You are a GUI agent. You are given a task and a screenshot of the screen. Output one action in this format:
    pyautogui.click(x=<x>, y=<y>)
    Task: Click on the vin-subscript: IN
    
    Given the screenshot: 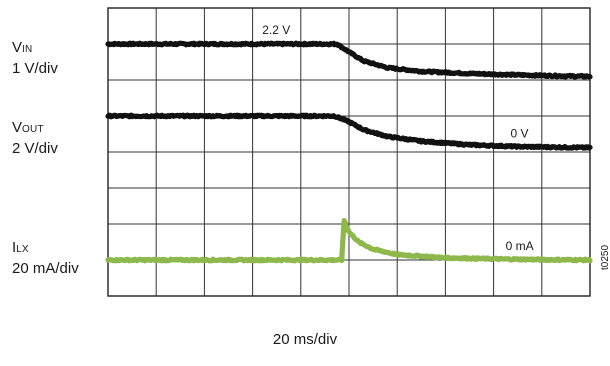 What is the action you would take?
    pyautogui.click(x=27, y=49)
    